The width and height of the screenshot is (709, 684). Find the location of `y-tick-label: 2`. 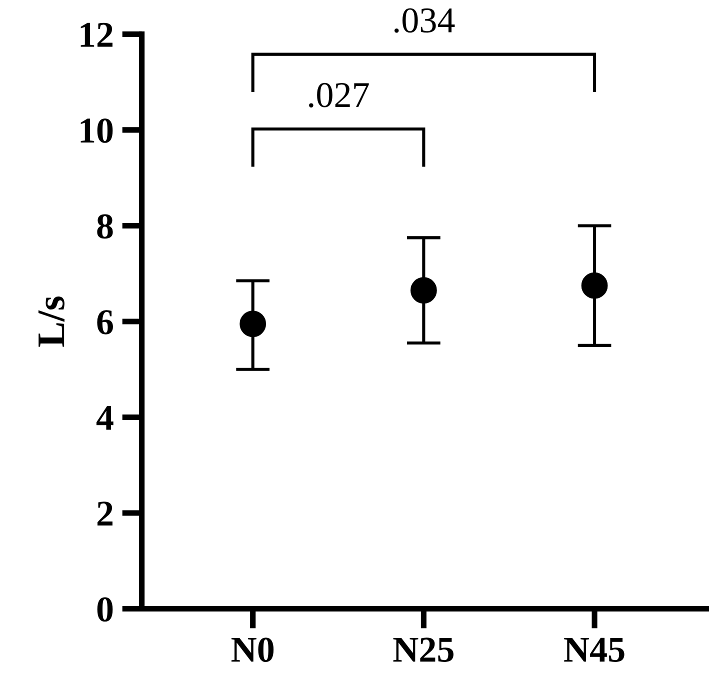

y-tick-label: 2 is located at coordinates (104, 514).